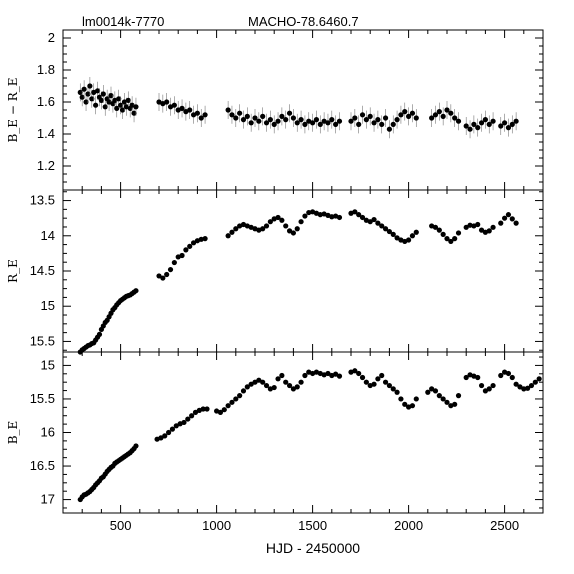 The image size is (574, 574). What do you see at coordinates (121, 525) in the screenshot?
I see `x-tick-label: 500` at bounding box center [121, 525].